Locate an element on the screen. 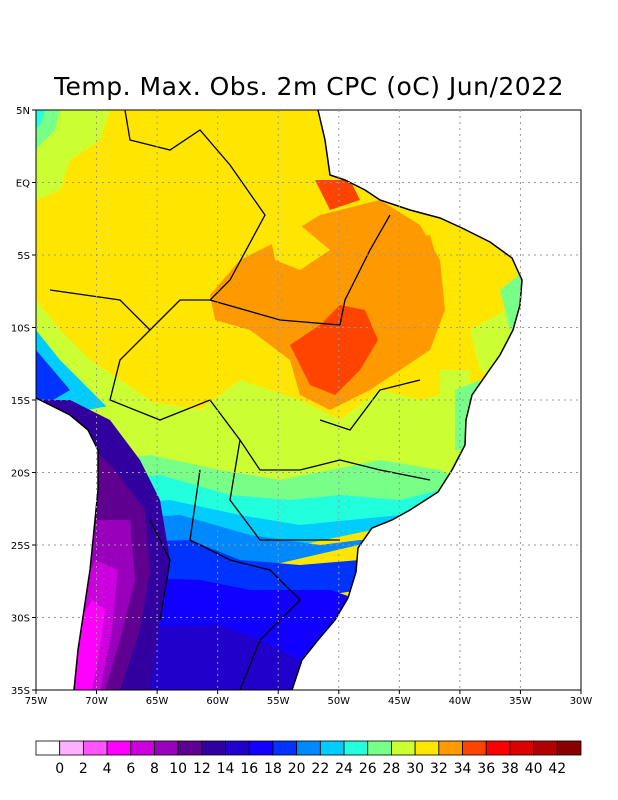 This screenshot has height=800, width=618. lat-label: 20S is located at coordinates (20, 474).